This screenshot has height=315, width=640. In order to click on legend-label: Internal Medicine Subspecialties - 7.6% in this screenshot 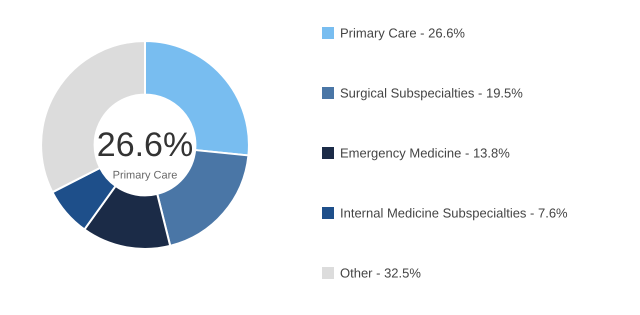, I will do `click(454, 213)`.